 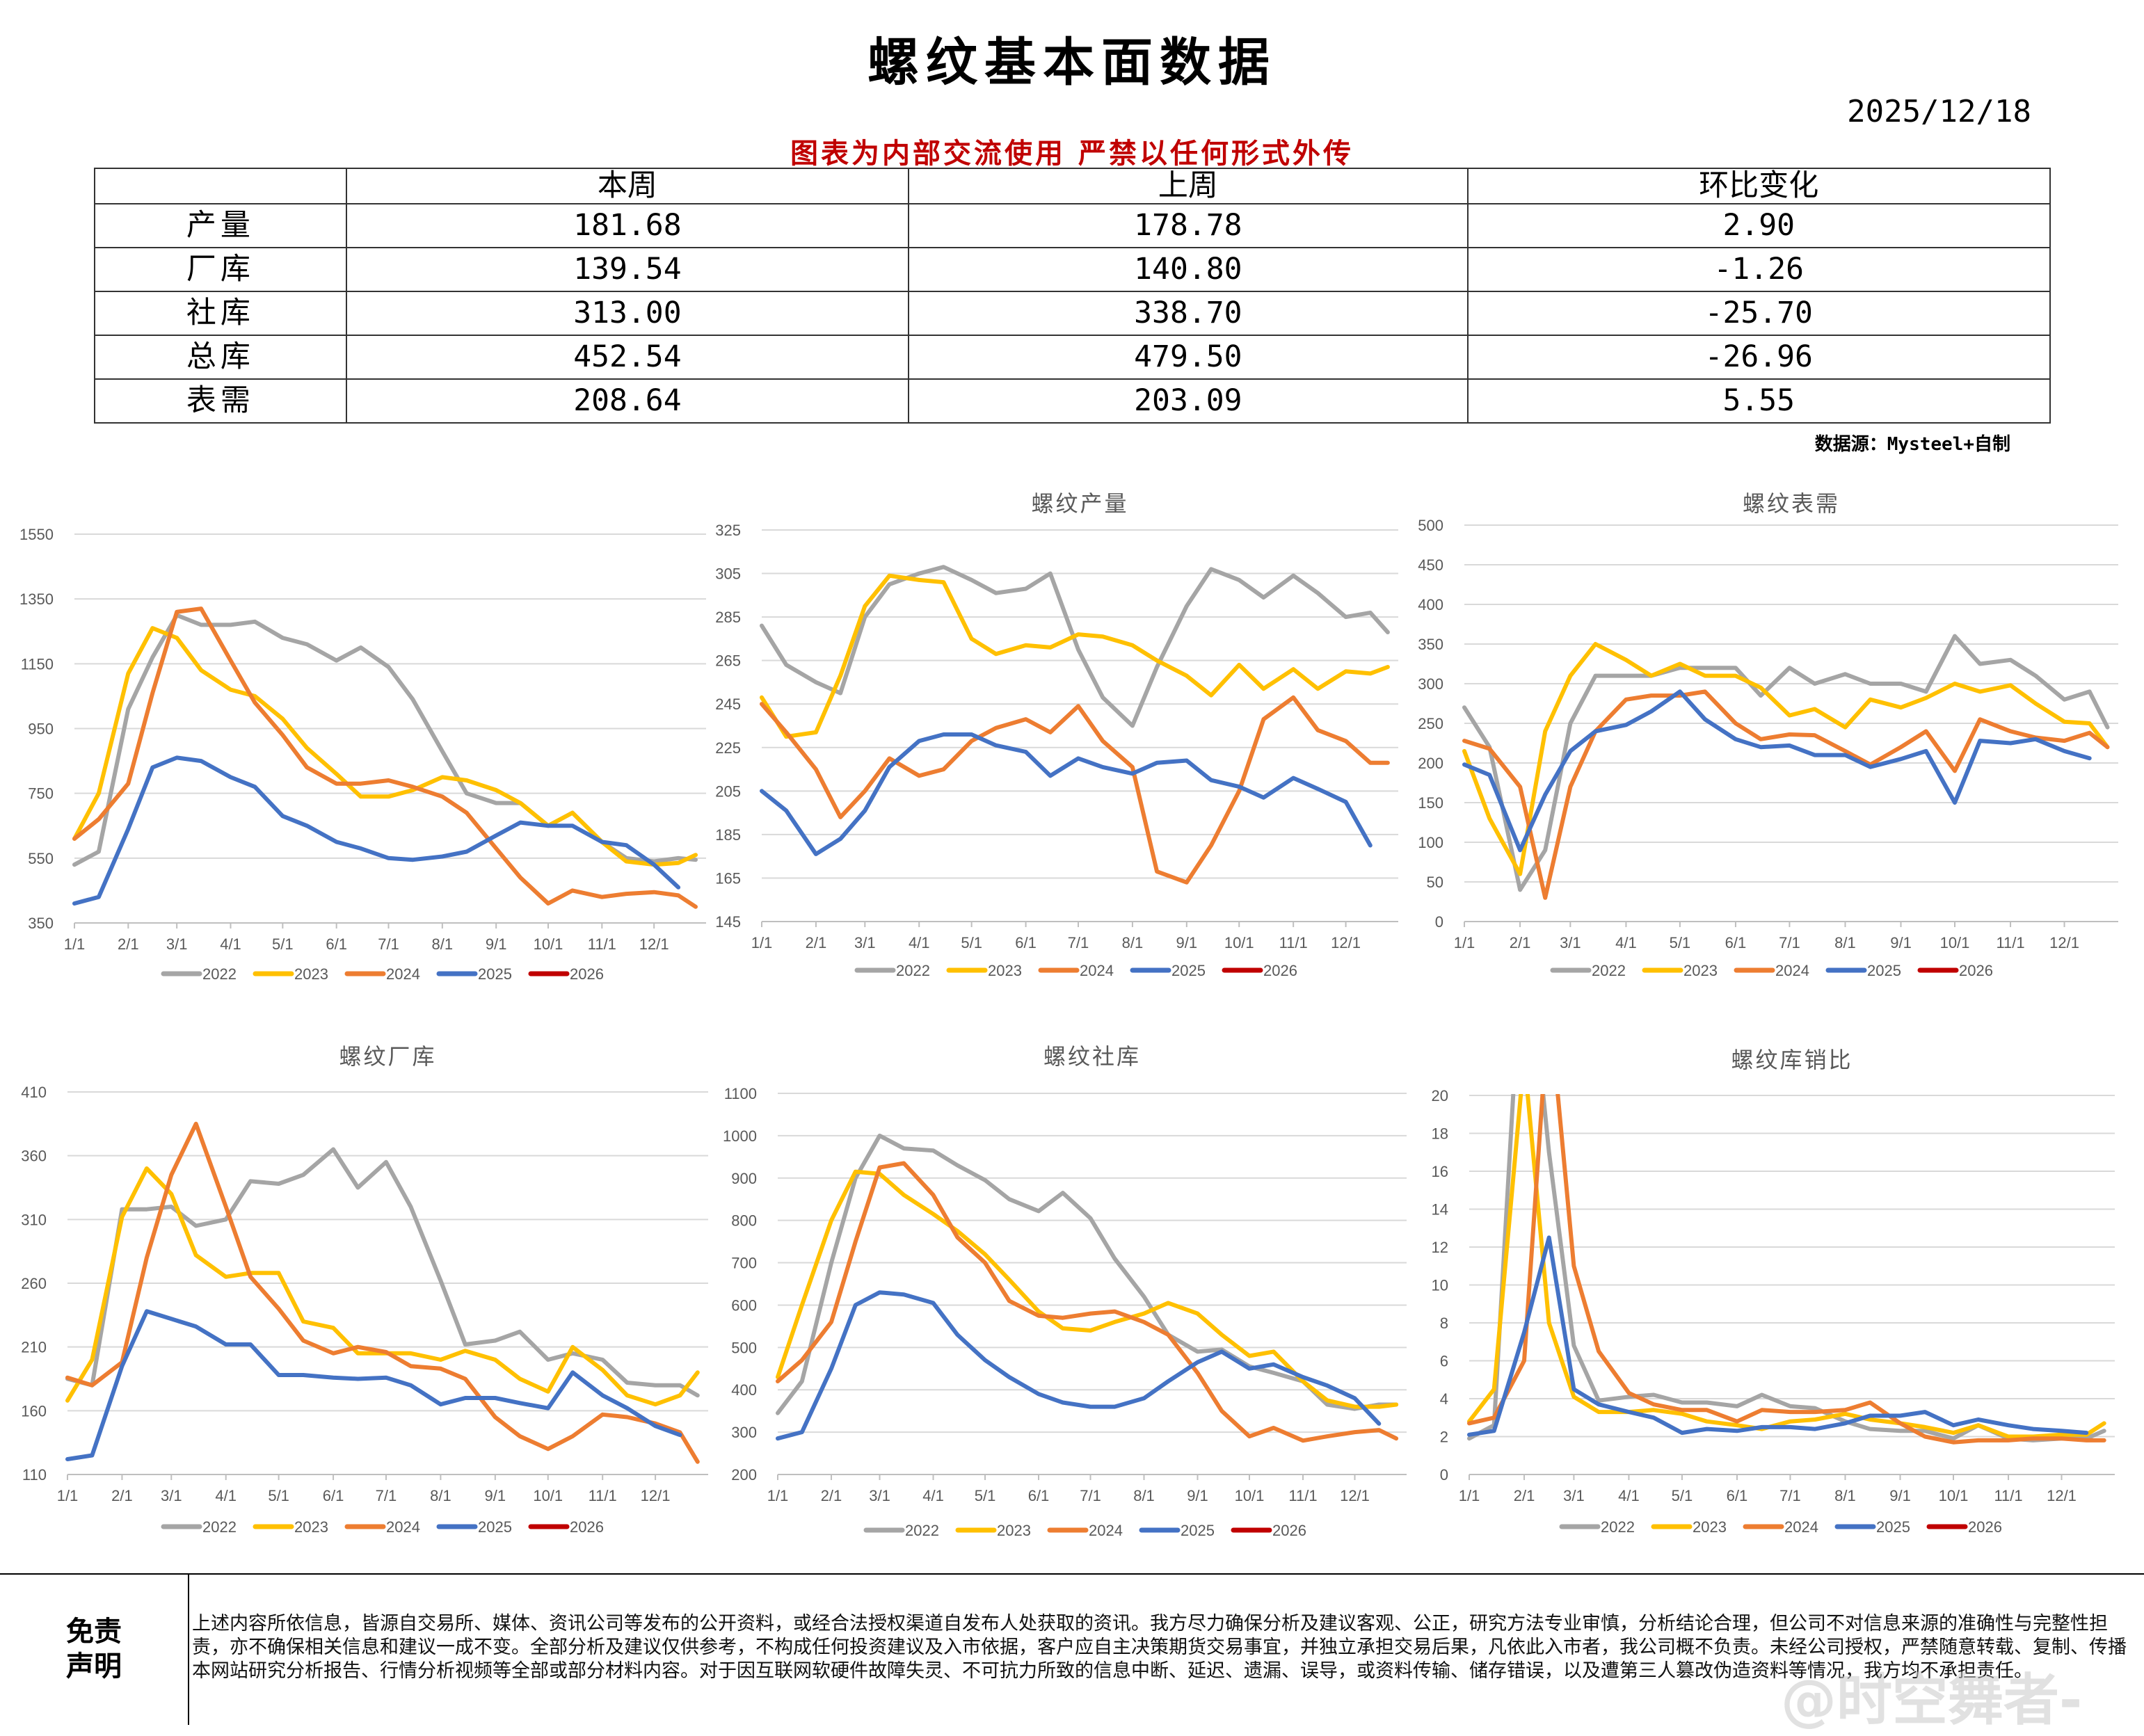 I want to click on y-tick-label: 6, so click(x=1444, y=1361).